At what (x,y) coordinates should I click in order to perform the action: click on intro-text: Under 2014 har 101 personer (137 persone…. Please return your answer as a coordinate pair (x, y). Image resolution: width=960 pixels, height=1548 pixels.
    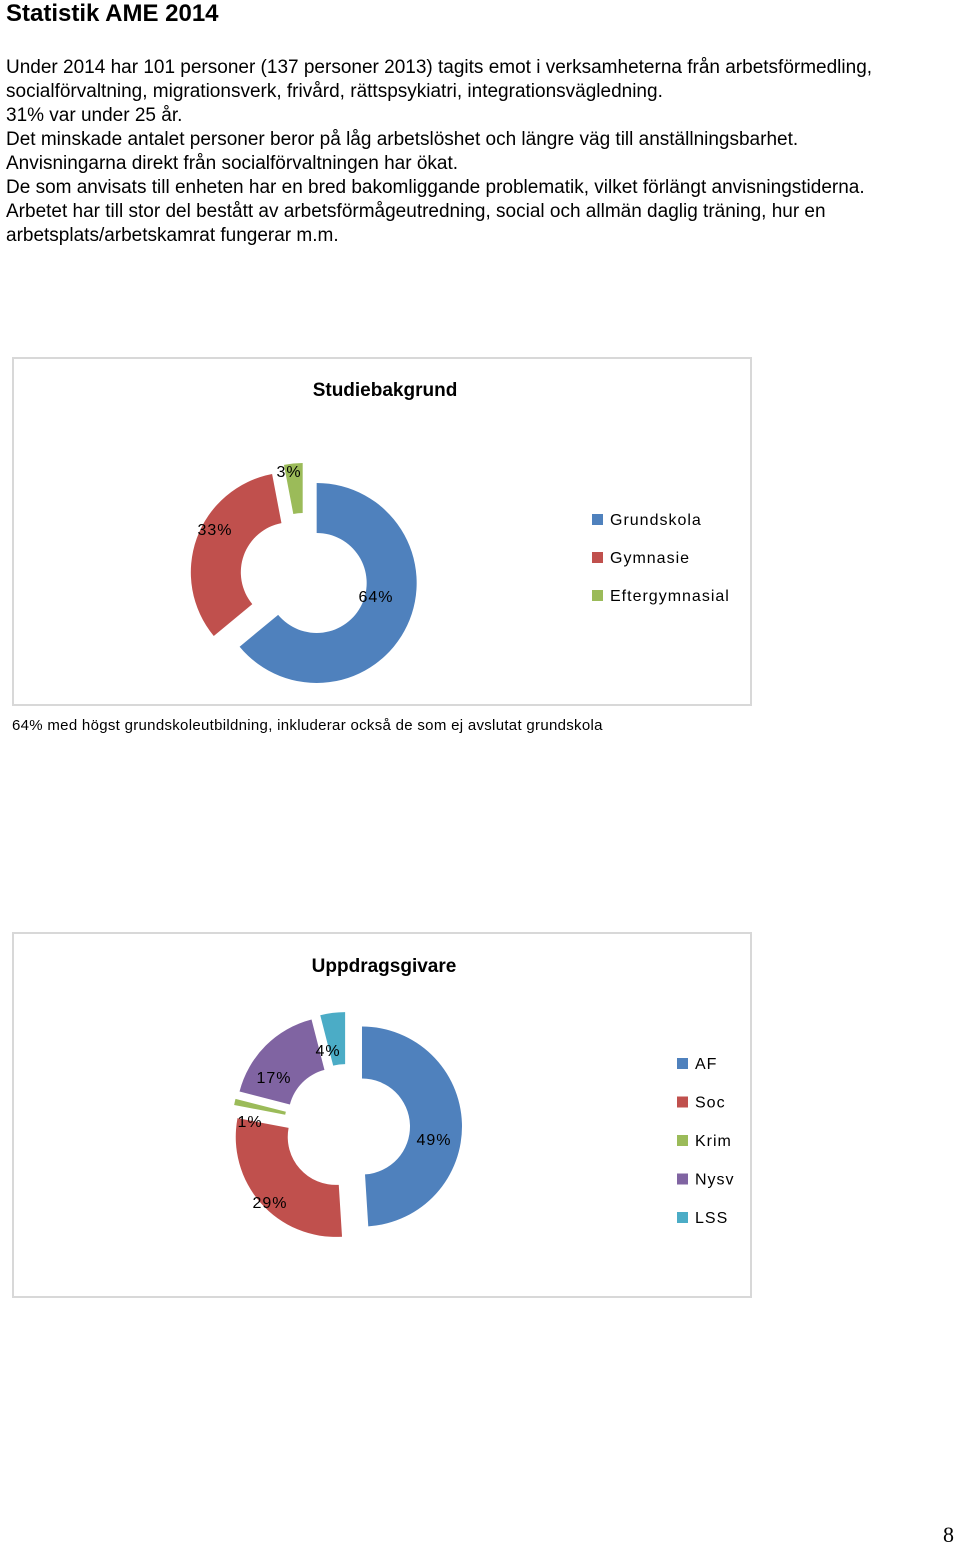
    Looking at the image, I should click on (476, 152).